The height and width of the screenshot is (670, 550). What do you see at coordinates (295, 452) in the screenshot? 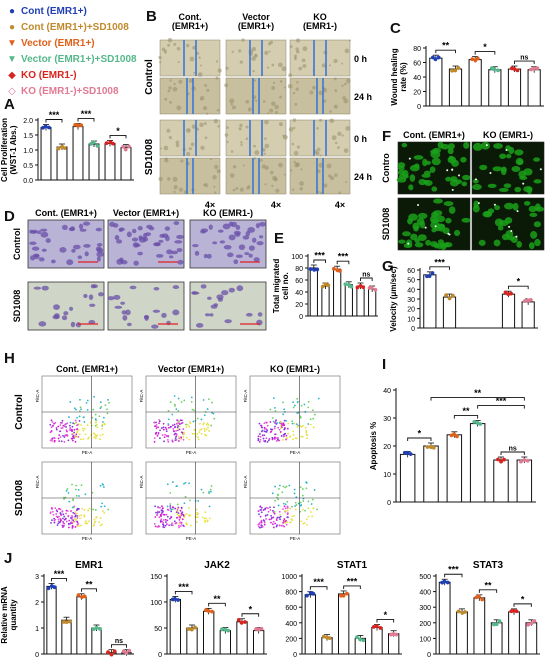
I see `flow-x-axis-label: PE-A` at bounding box center [295, 452].